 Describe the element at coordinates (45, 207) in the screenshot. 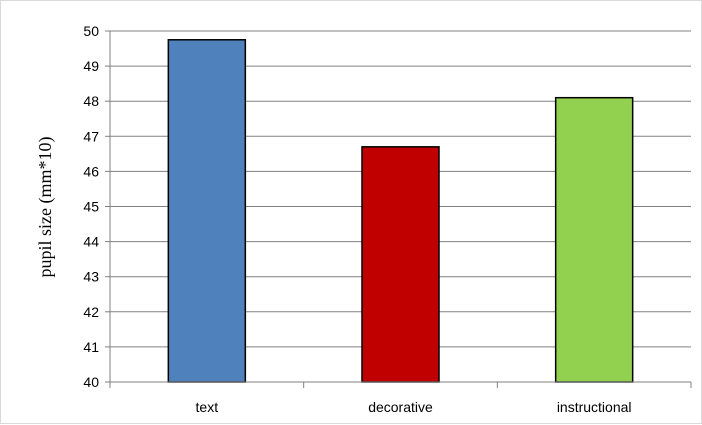

I see `y-axis-title: pupil size (mm*10)` at that location.